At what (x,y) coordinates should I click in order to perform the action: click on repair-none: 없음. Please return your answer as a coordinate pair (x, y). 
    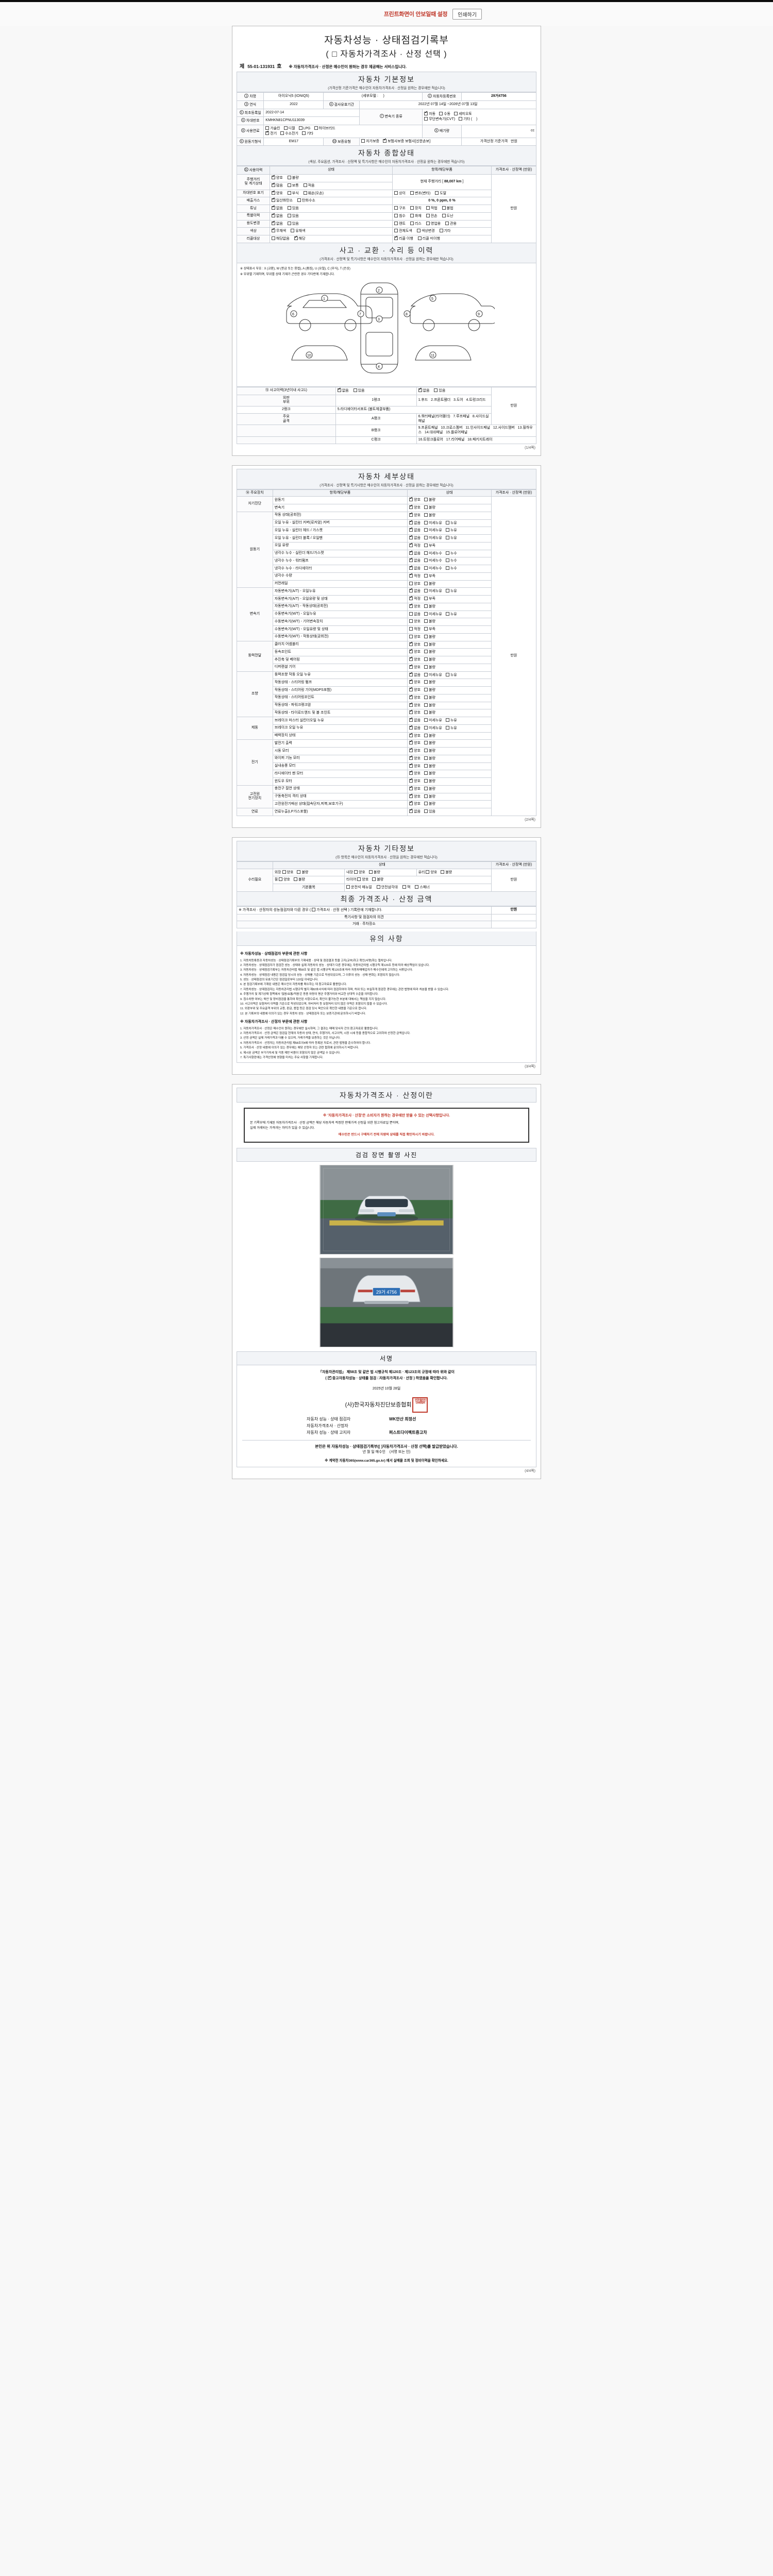
    Looking at the image, I should click on (423, 390).